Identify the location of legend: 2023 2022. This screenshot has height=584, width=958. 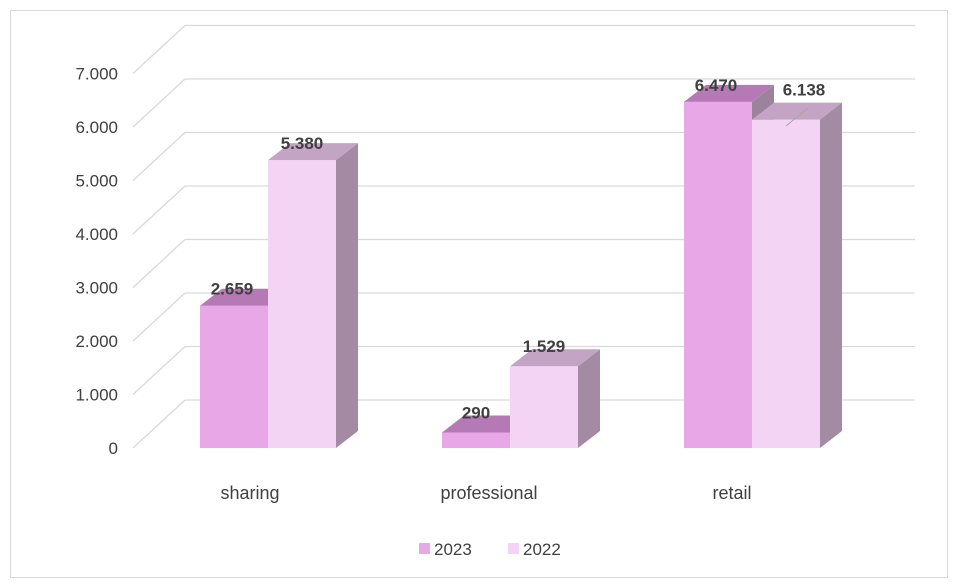
(490, 549).